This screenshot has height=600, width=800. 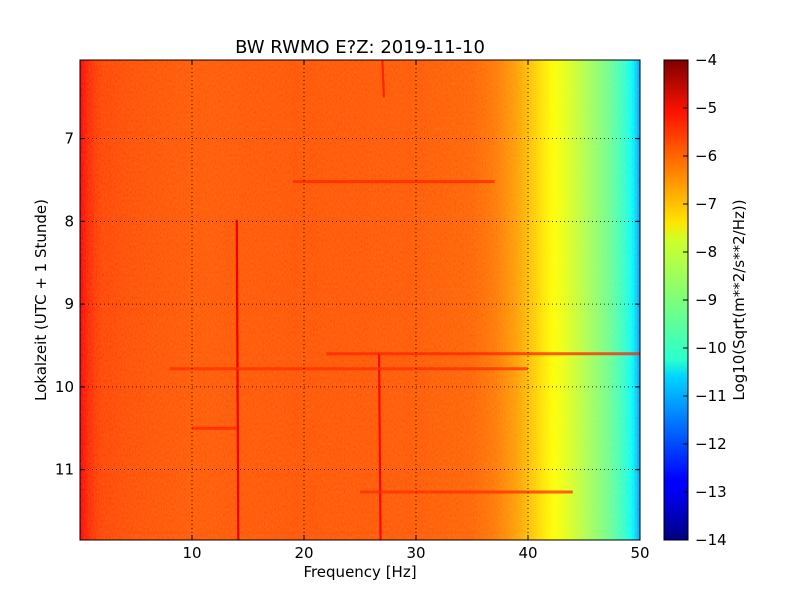 What do you see at coordinates (41, 300) in the screenshot?
I see `y-axis-label: Lokalzeit (UTC + 1 Stunde)` at bounding box center [41, 300].